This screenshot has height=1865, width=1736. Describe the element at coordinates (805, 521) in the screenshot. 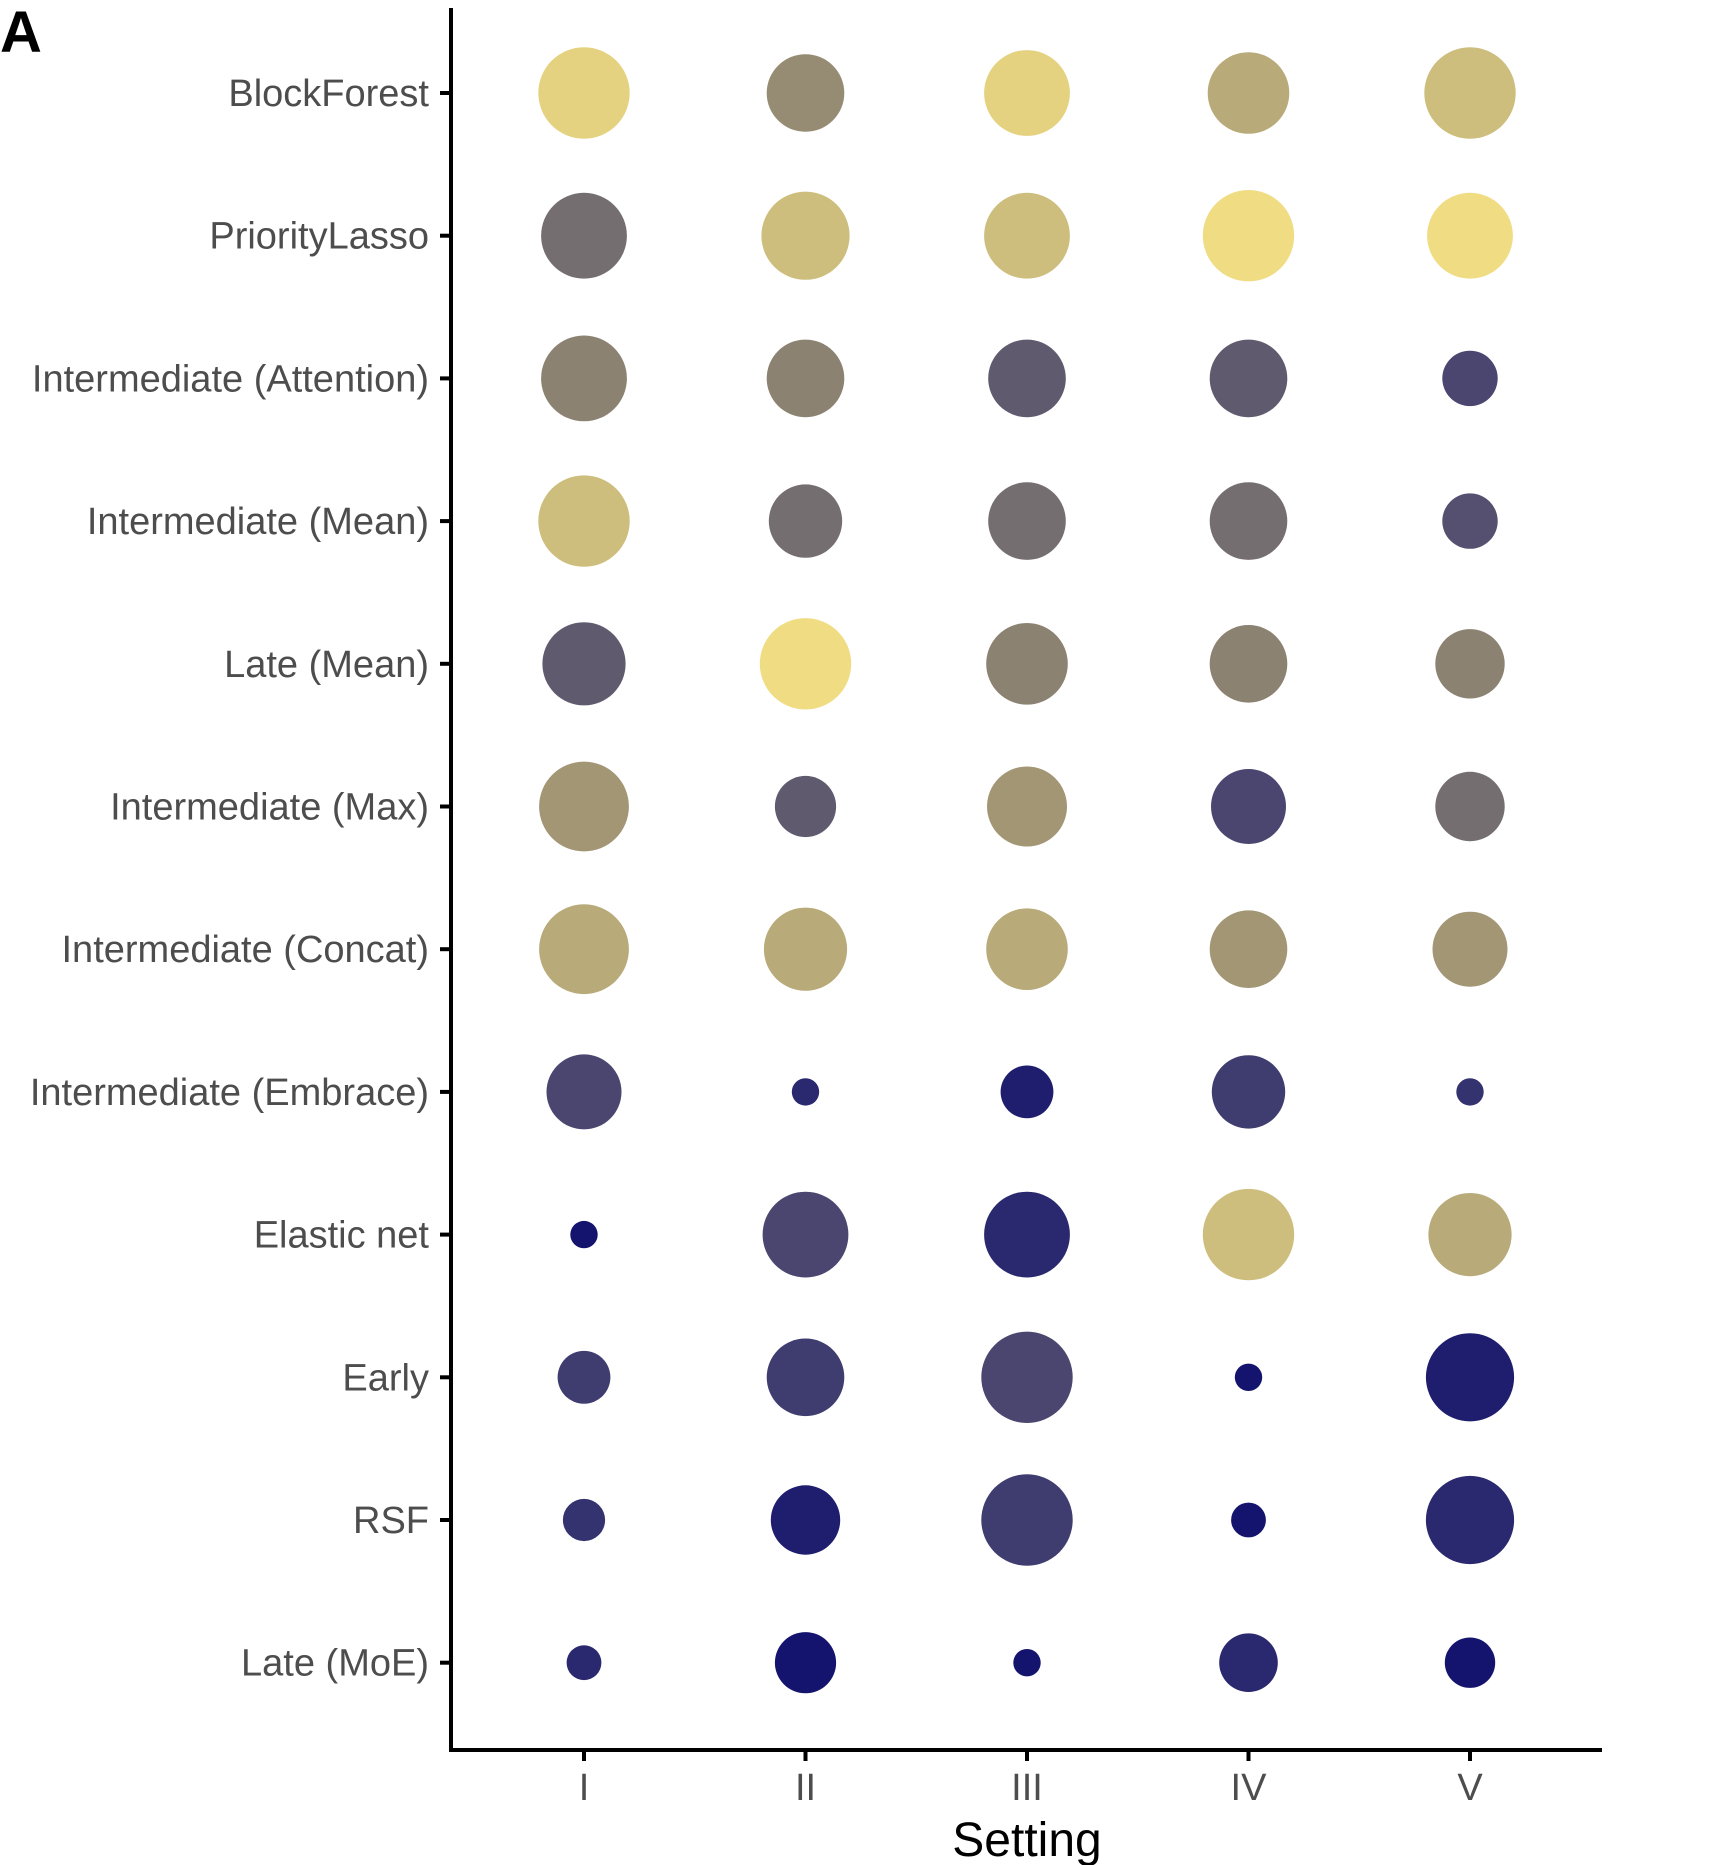

I see `dot-4-ii` at that location.